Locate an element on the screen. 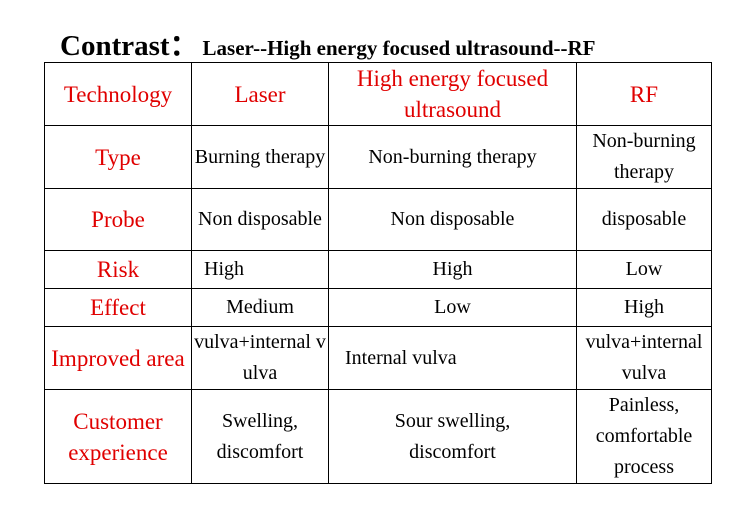 The image size is (750, 510). row-label-type: Type is located at coordinates (118, 157).